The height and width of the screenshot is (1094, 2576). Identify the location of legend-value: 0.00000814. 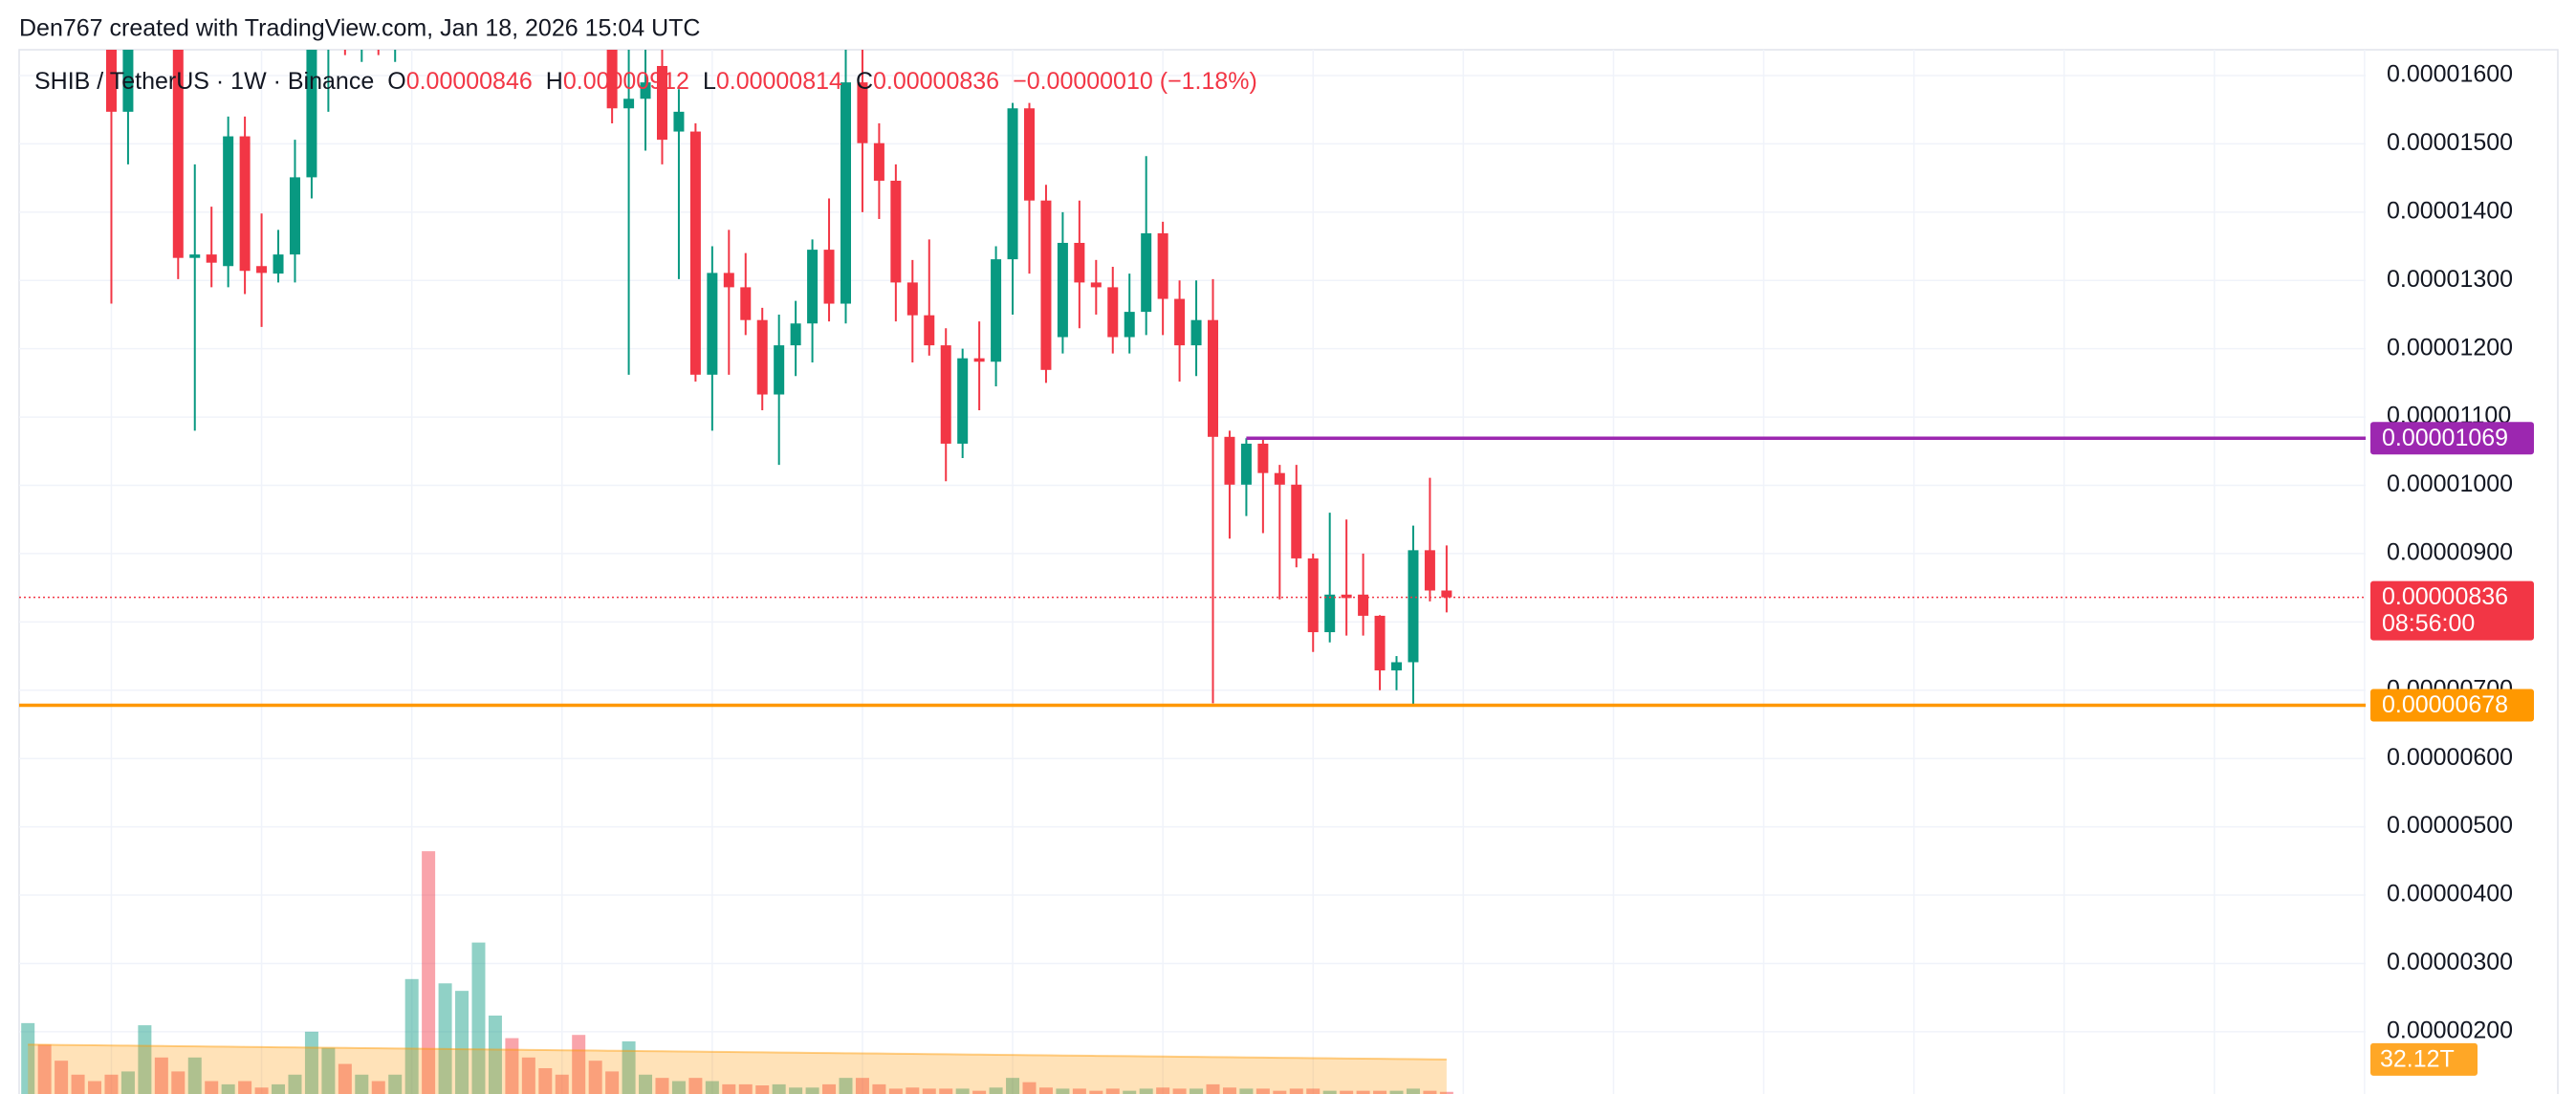
(779, 81).